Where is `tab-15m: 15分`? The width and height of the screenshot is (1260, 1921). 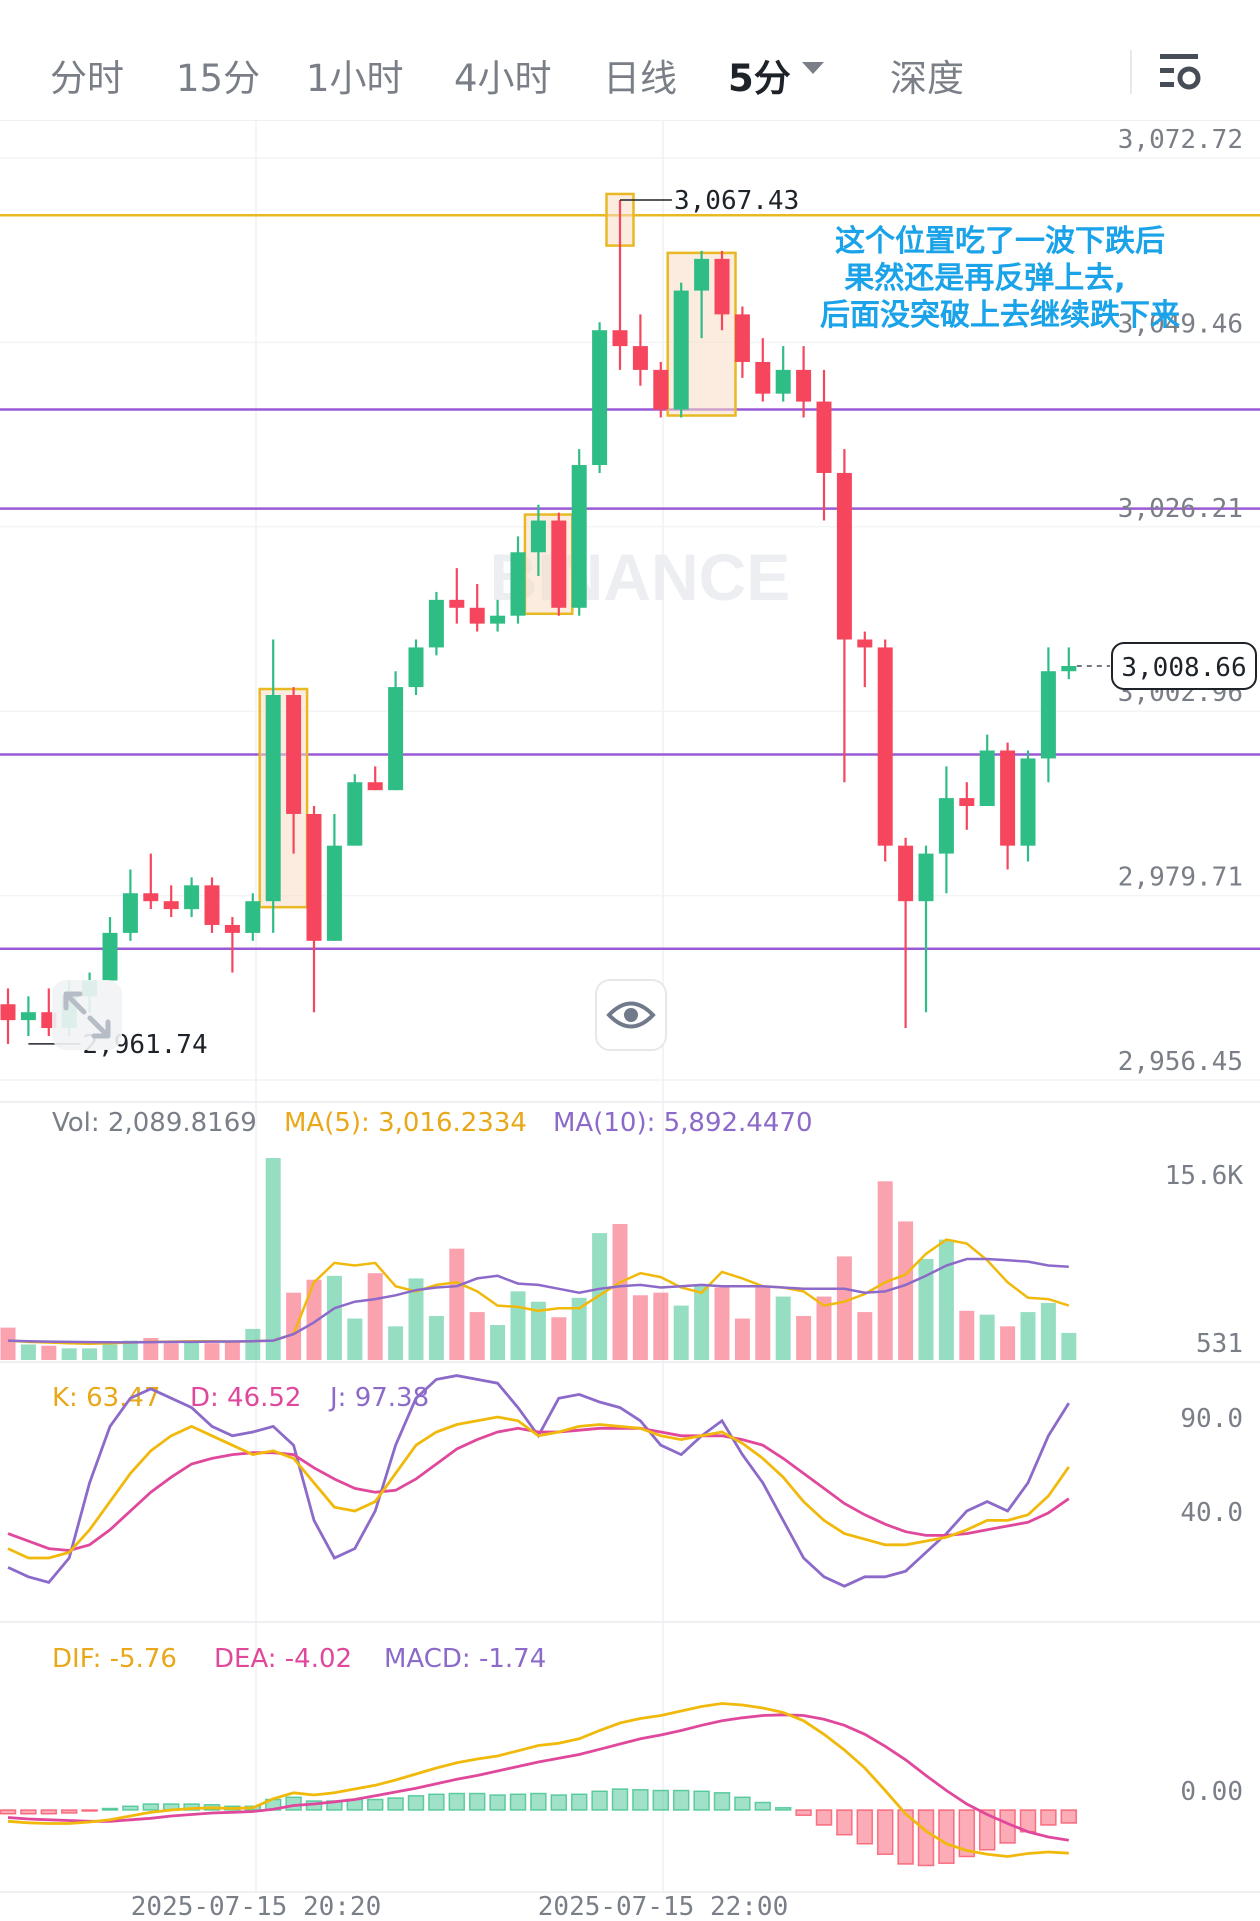
tab-15m: 15分 is located at coordinates (218, 78).